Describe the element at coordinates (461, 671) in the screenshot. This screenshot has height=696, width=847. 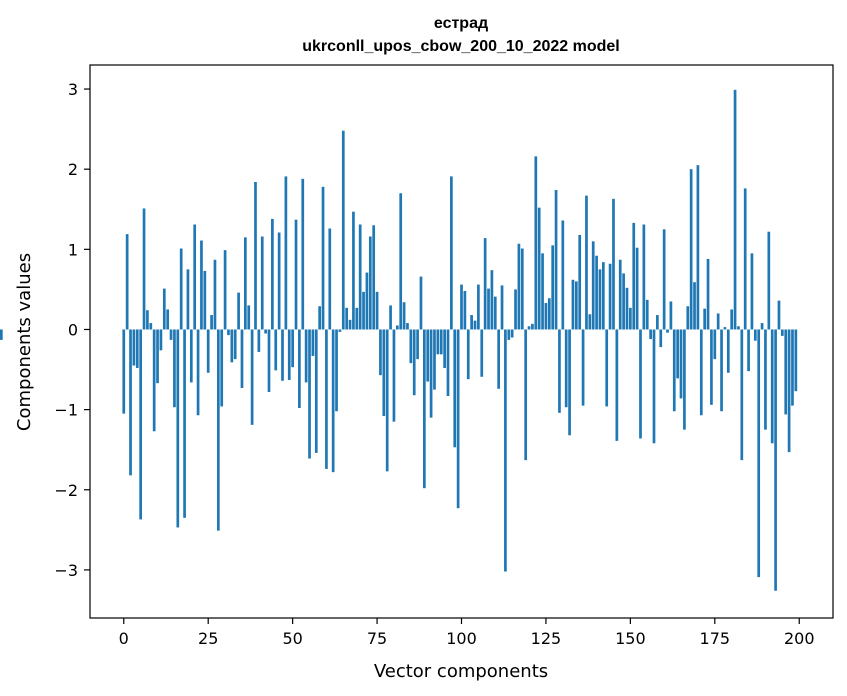
I see `x-axis-label: Vector components` at that location.